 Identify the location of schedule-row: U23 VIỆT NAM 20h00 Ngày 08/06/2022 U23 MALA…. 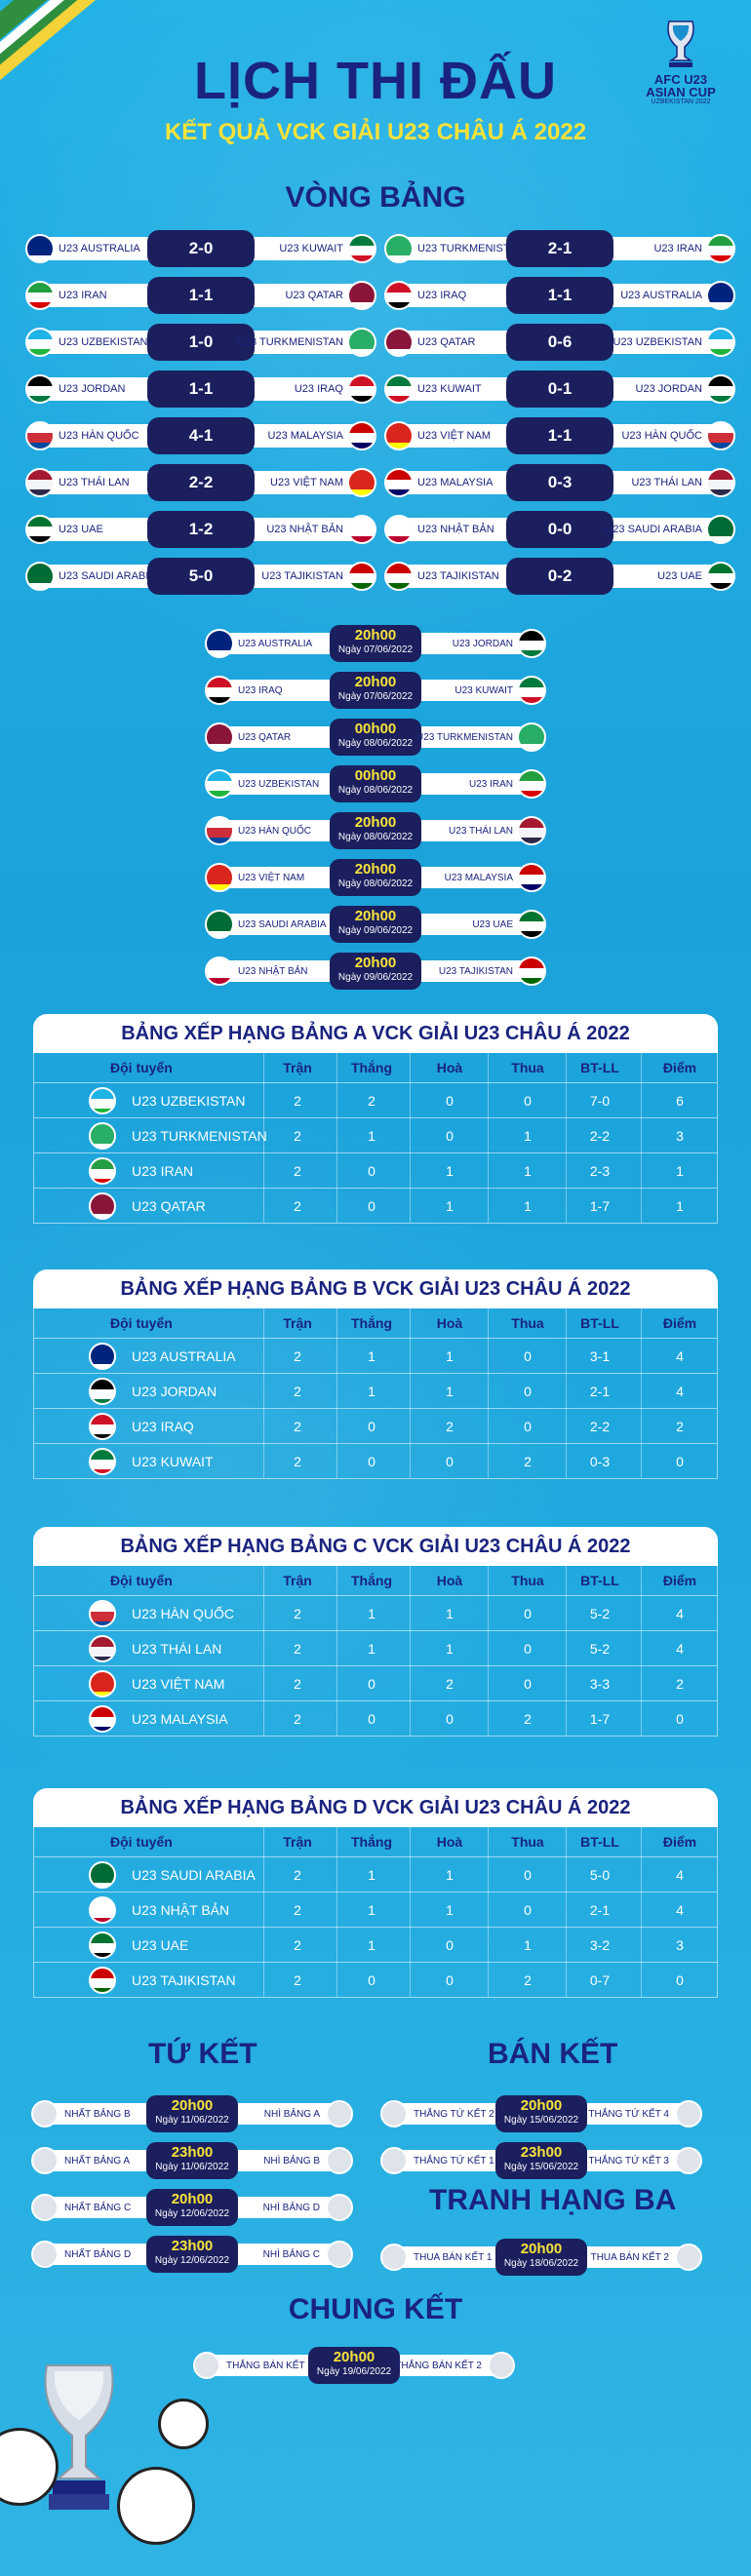
(375, 877).